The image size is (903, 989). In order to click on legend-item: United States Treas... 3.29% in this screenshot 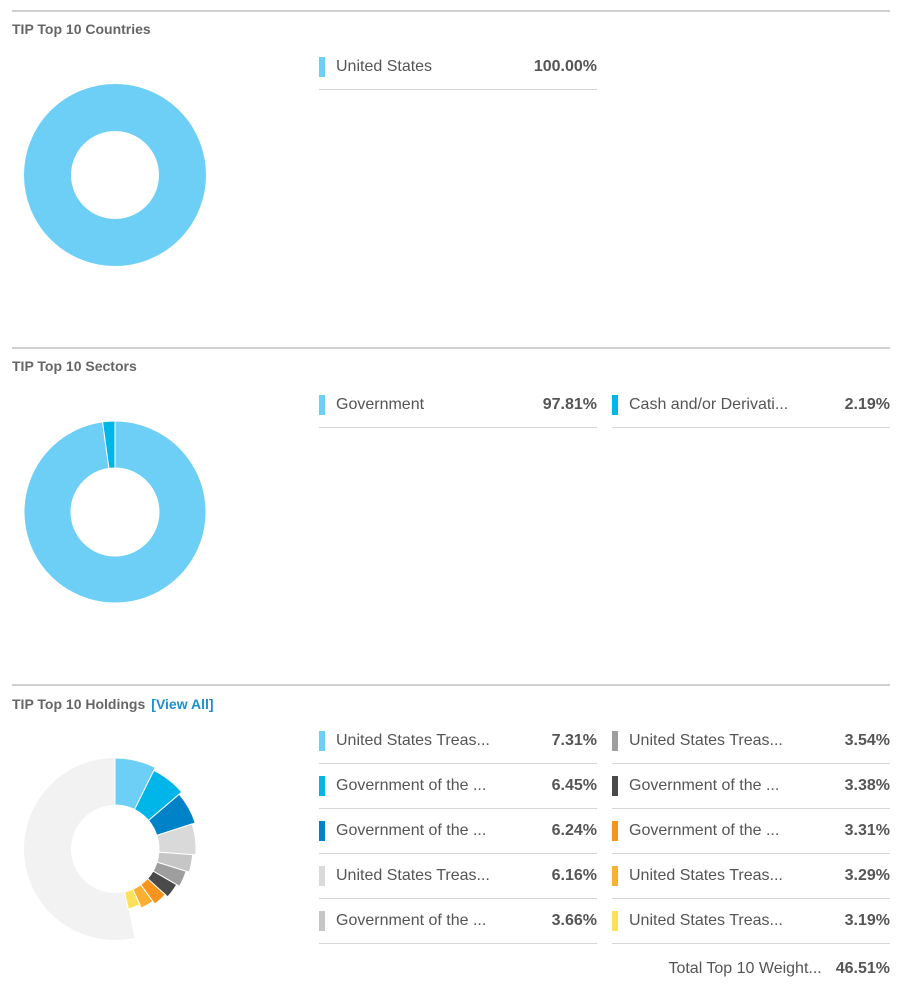, I will do `click(751, 876)`.